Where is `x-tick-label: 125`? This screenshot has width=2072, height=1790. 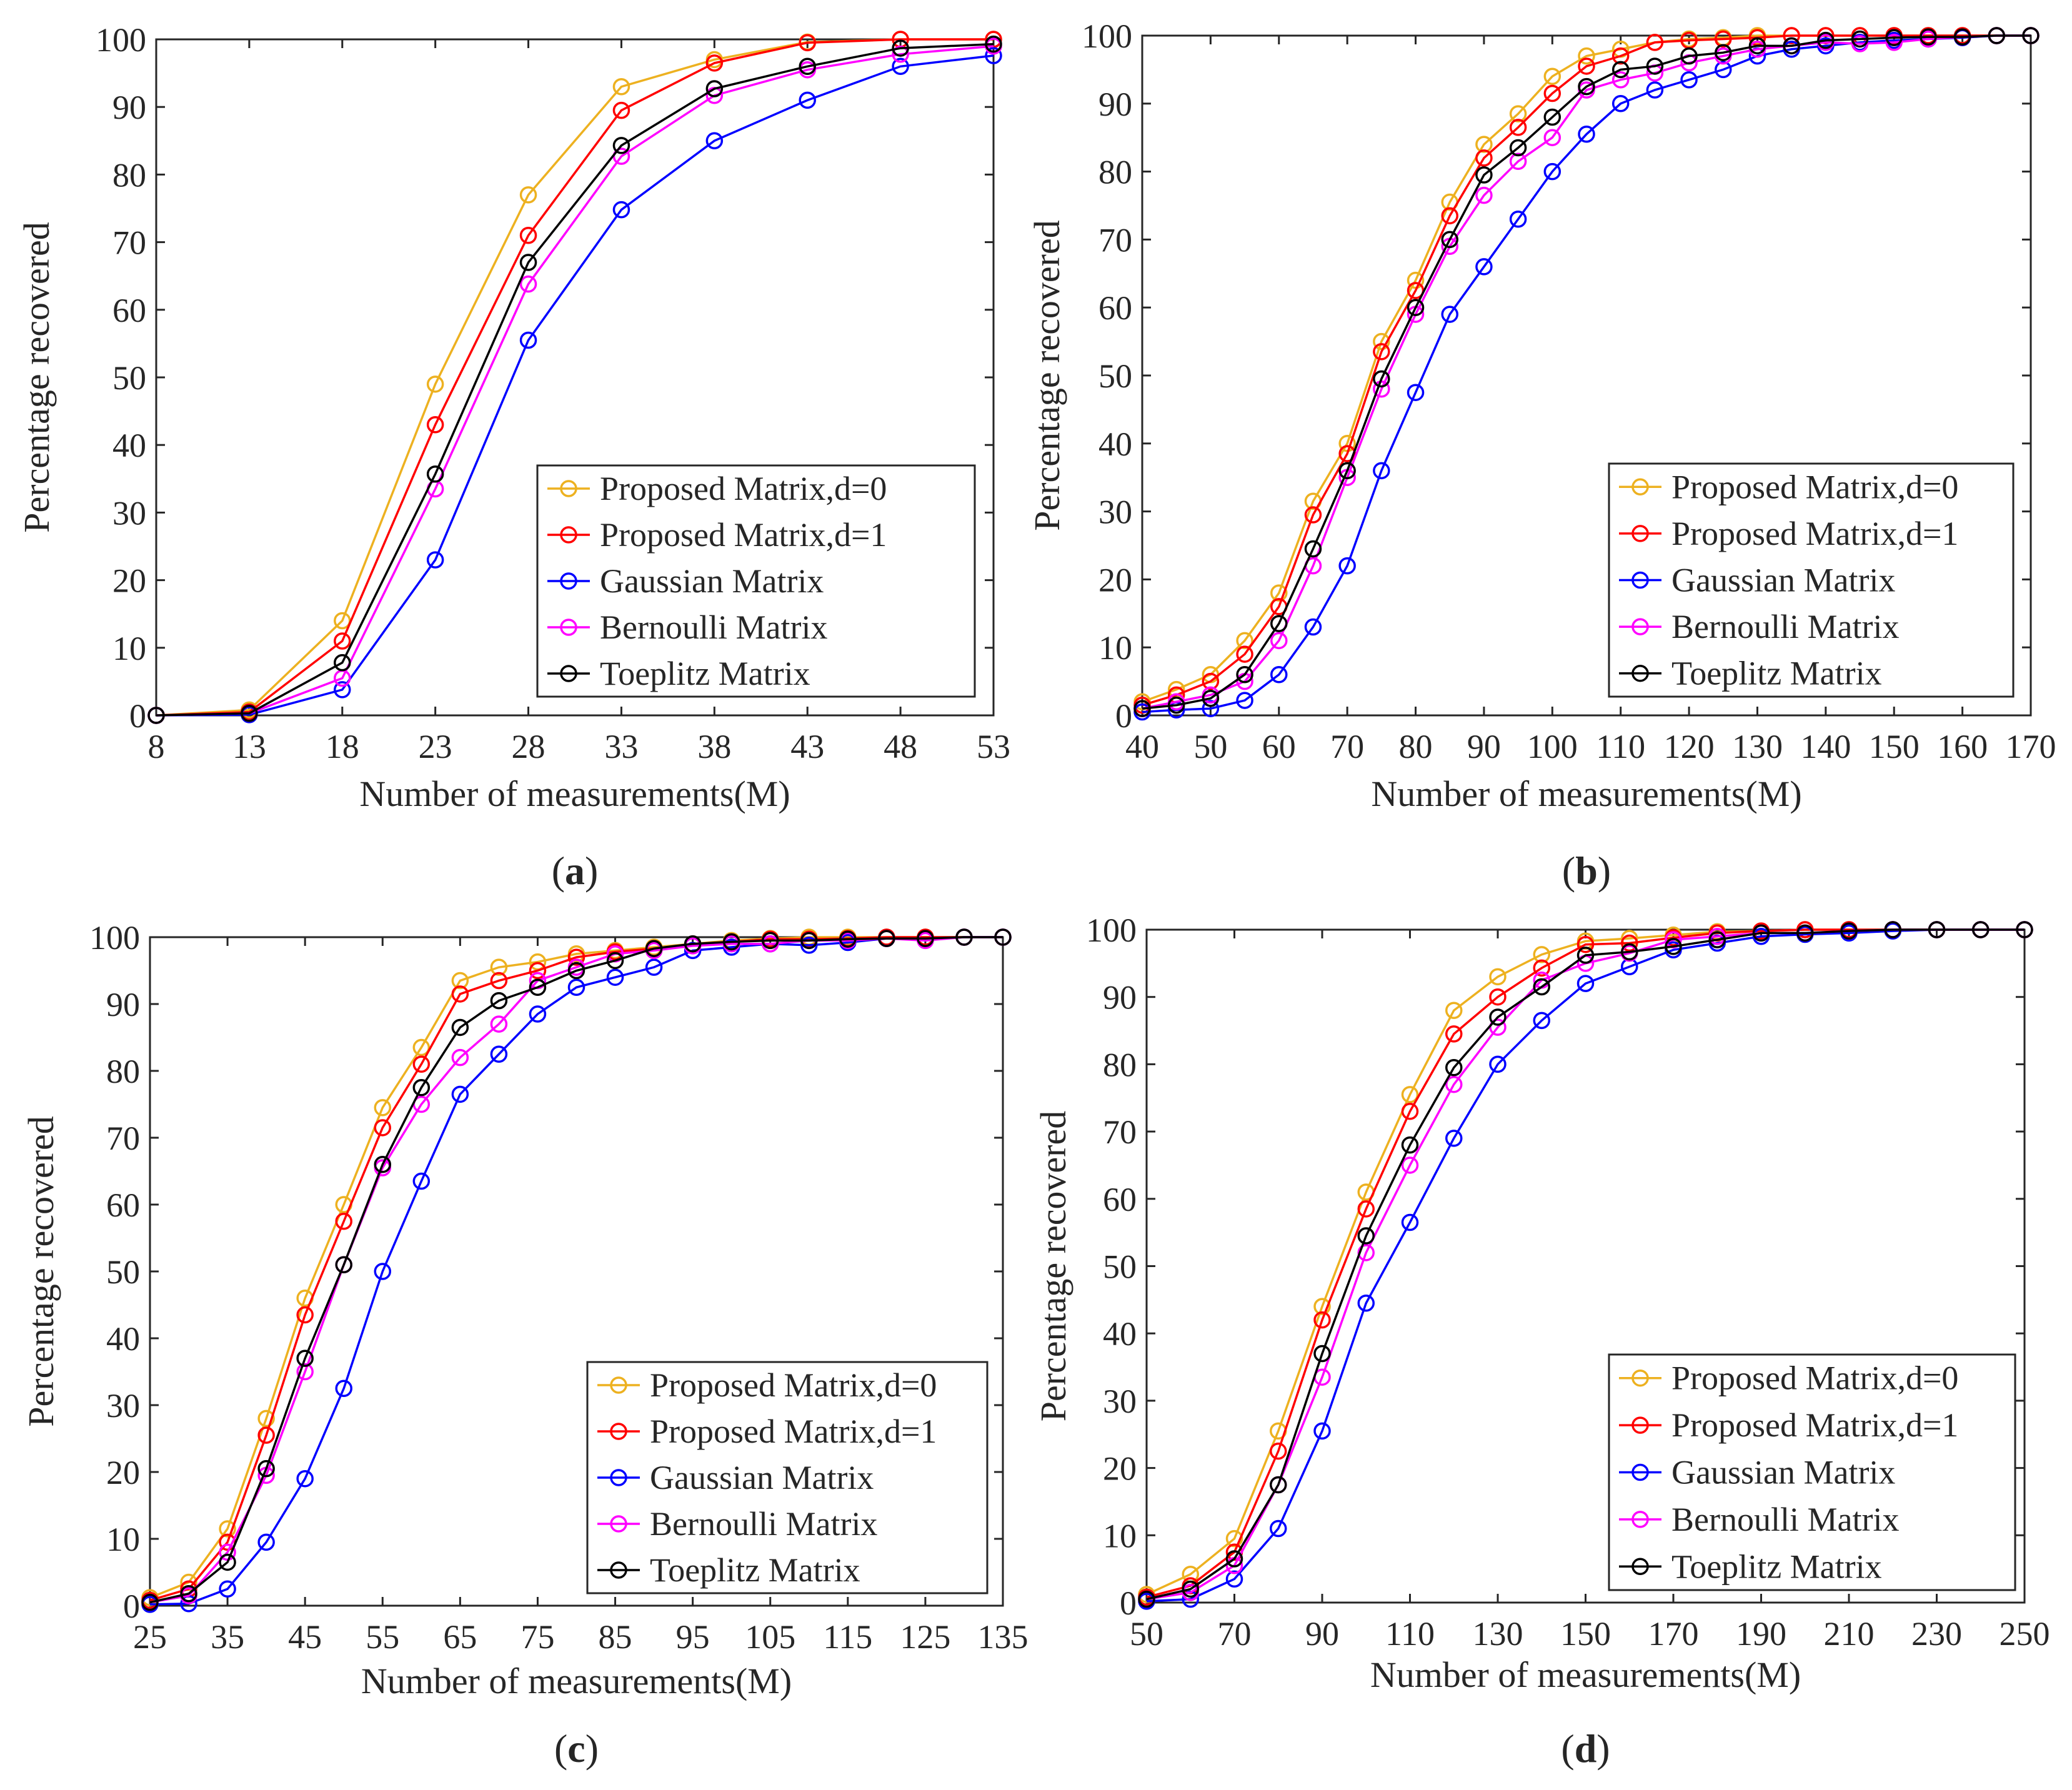
x-tick-label: 125 is located at coordinates (925, 1637).